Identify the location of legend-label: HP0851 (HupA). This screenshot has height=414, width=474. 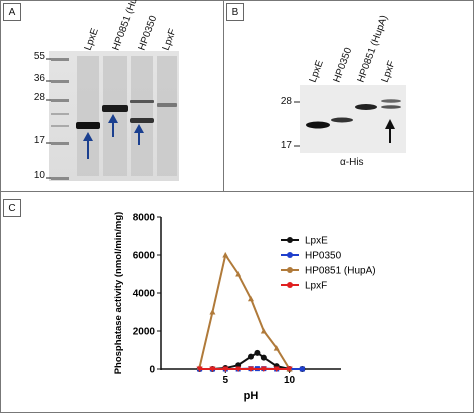
(340, 271).